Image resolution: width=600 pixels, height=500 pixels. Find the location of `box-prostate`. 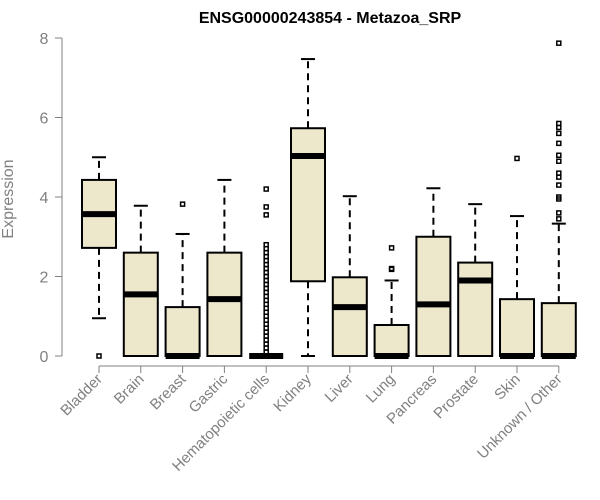

box-prostate is located at coordinates (475, 280).